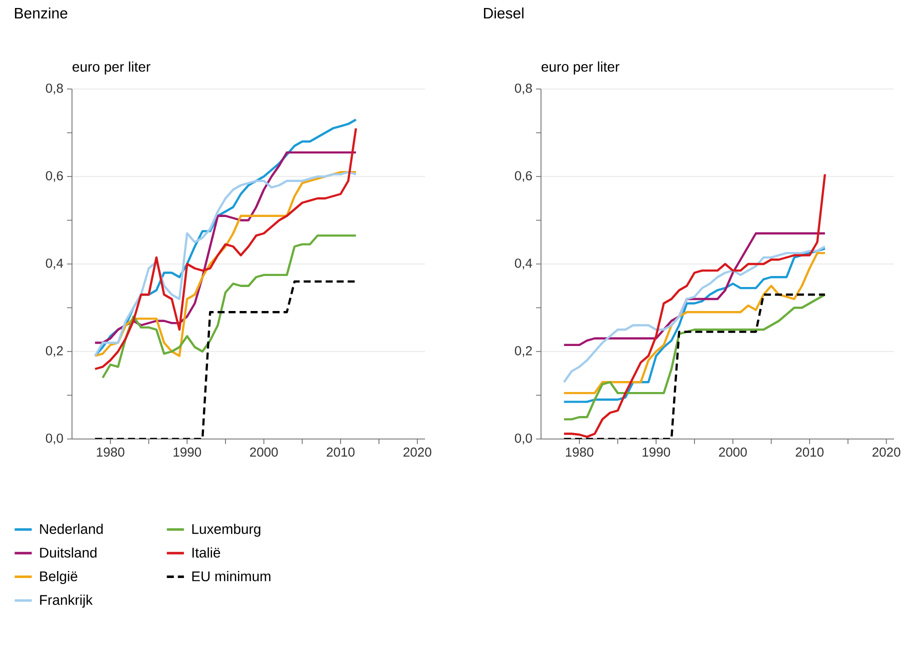  I want to click on legend-label: Luxemburg, so click(226, 530).